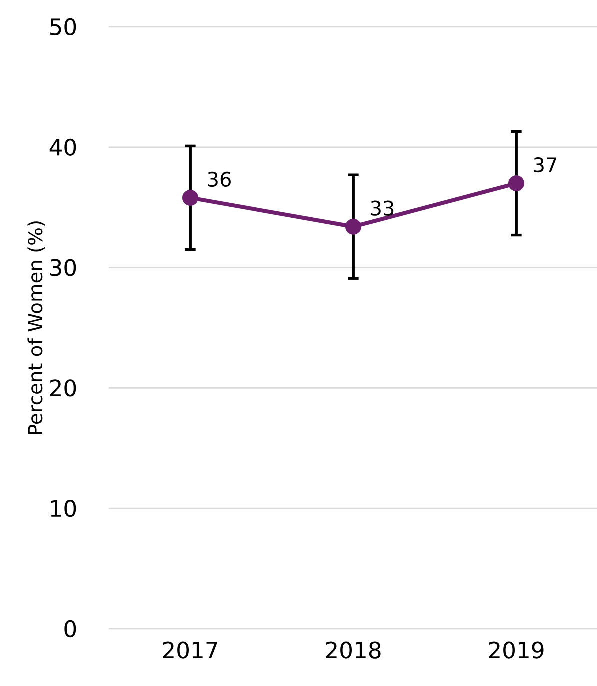 This screenshot has width=597, height=686. What do you see at coordinates (219, 180) in the screenshot?
I see `data-label: 36` at bounding box center [219, 180].